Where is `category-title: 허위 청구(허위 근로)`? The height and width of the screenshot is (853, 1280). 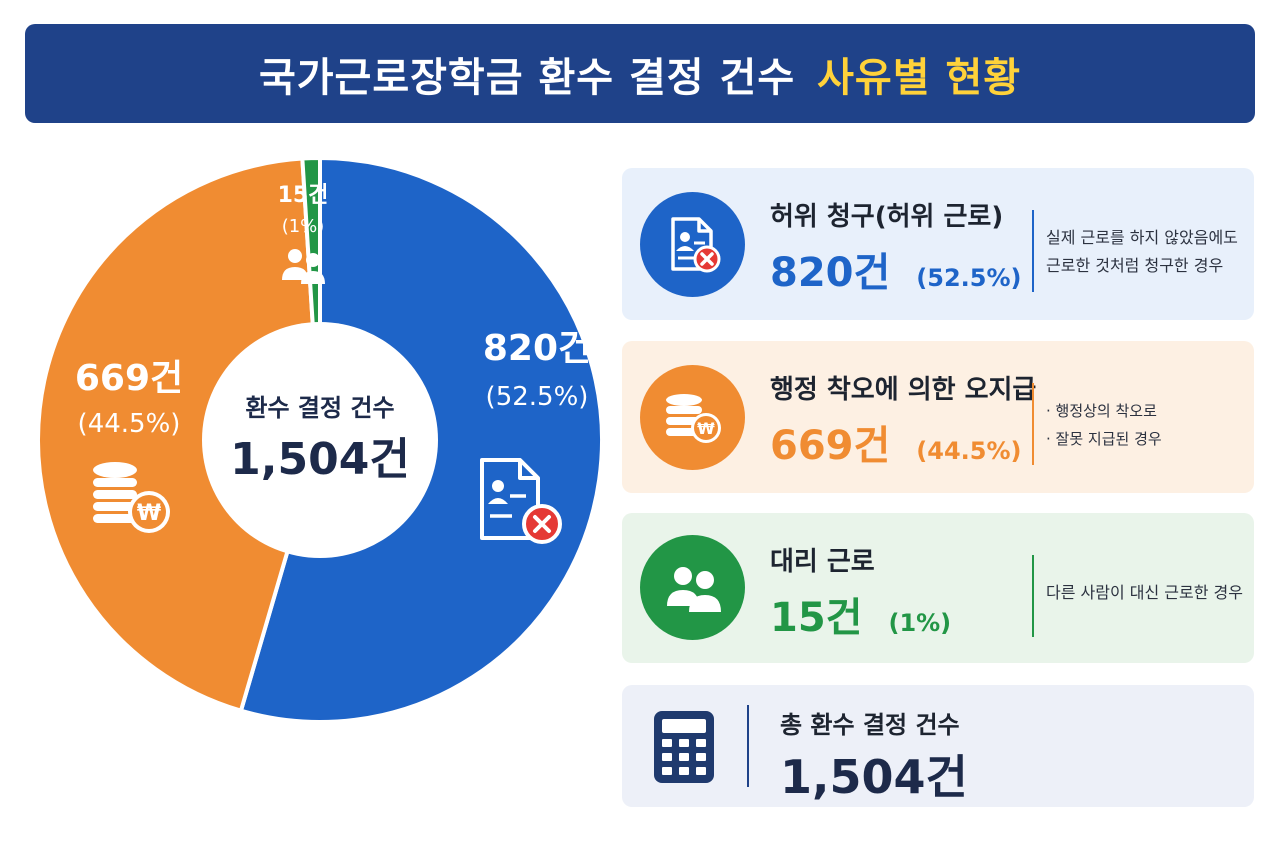
category-title: 허위 청구(허위 근로) is located at coordinates (887, 217).